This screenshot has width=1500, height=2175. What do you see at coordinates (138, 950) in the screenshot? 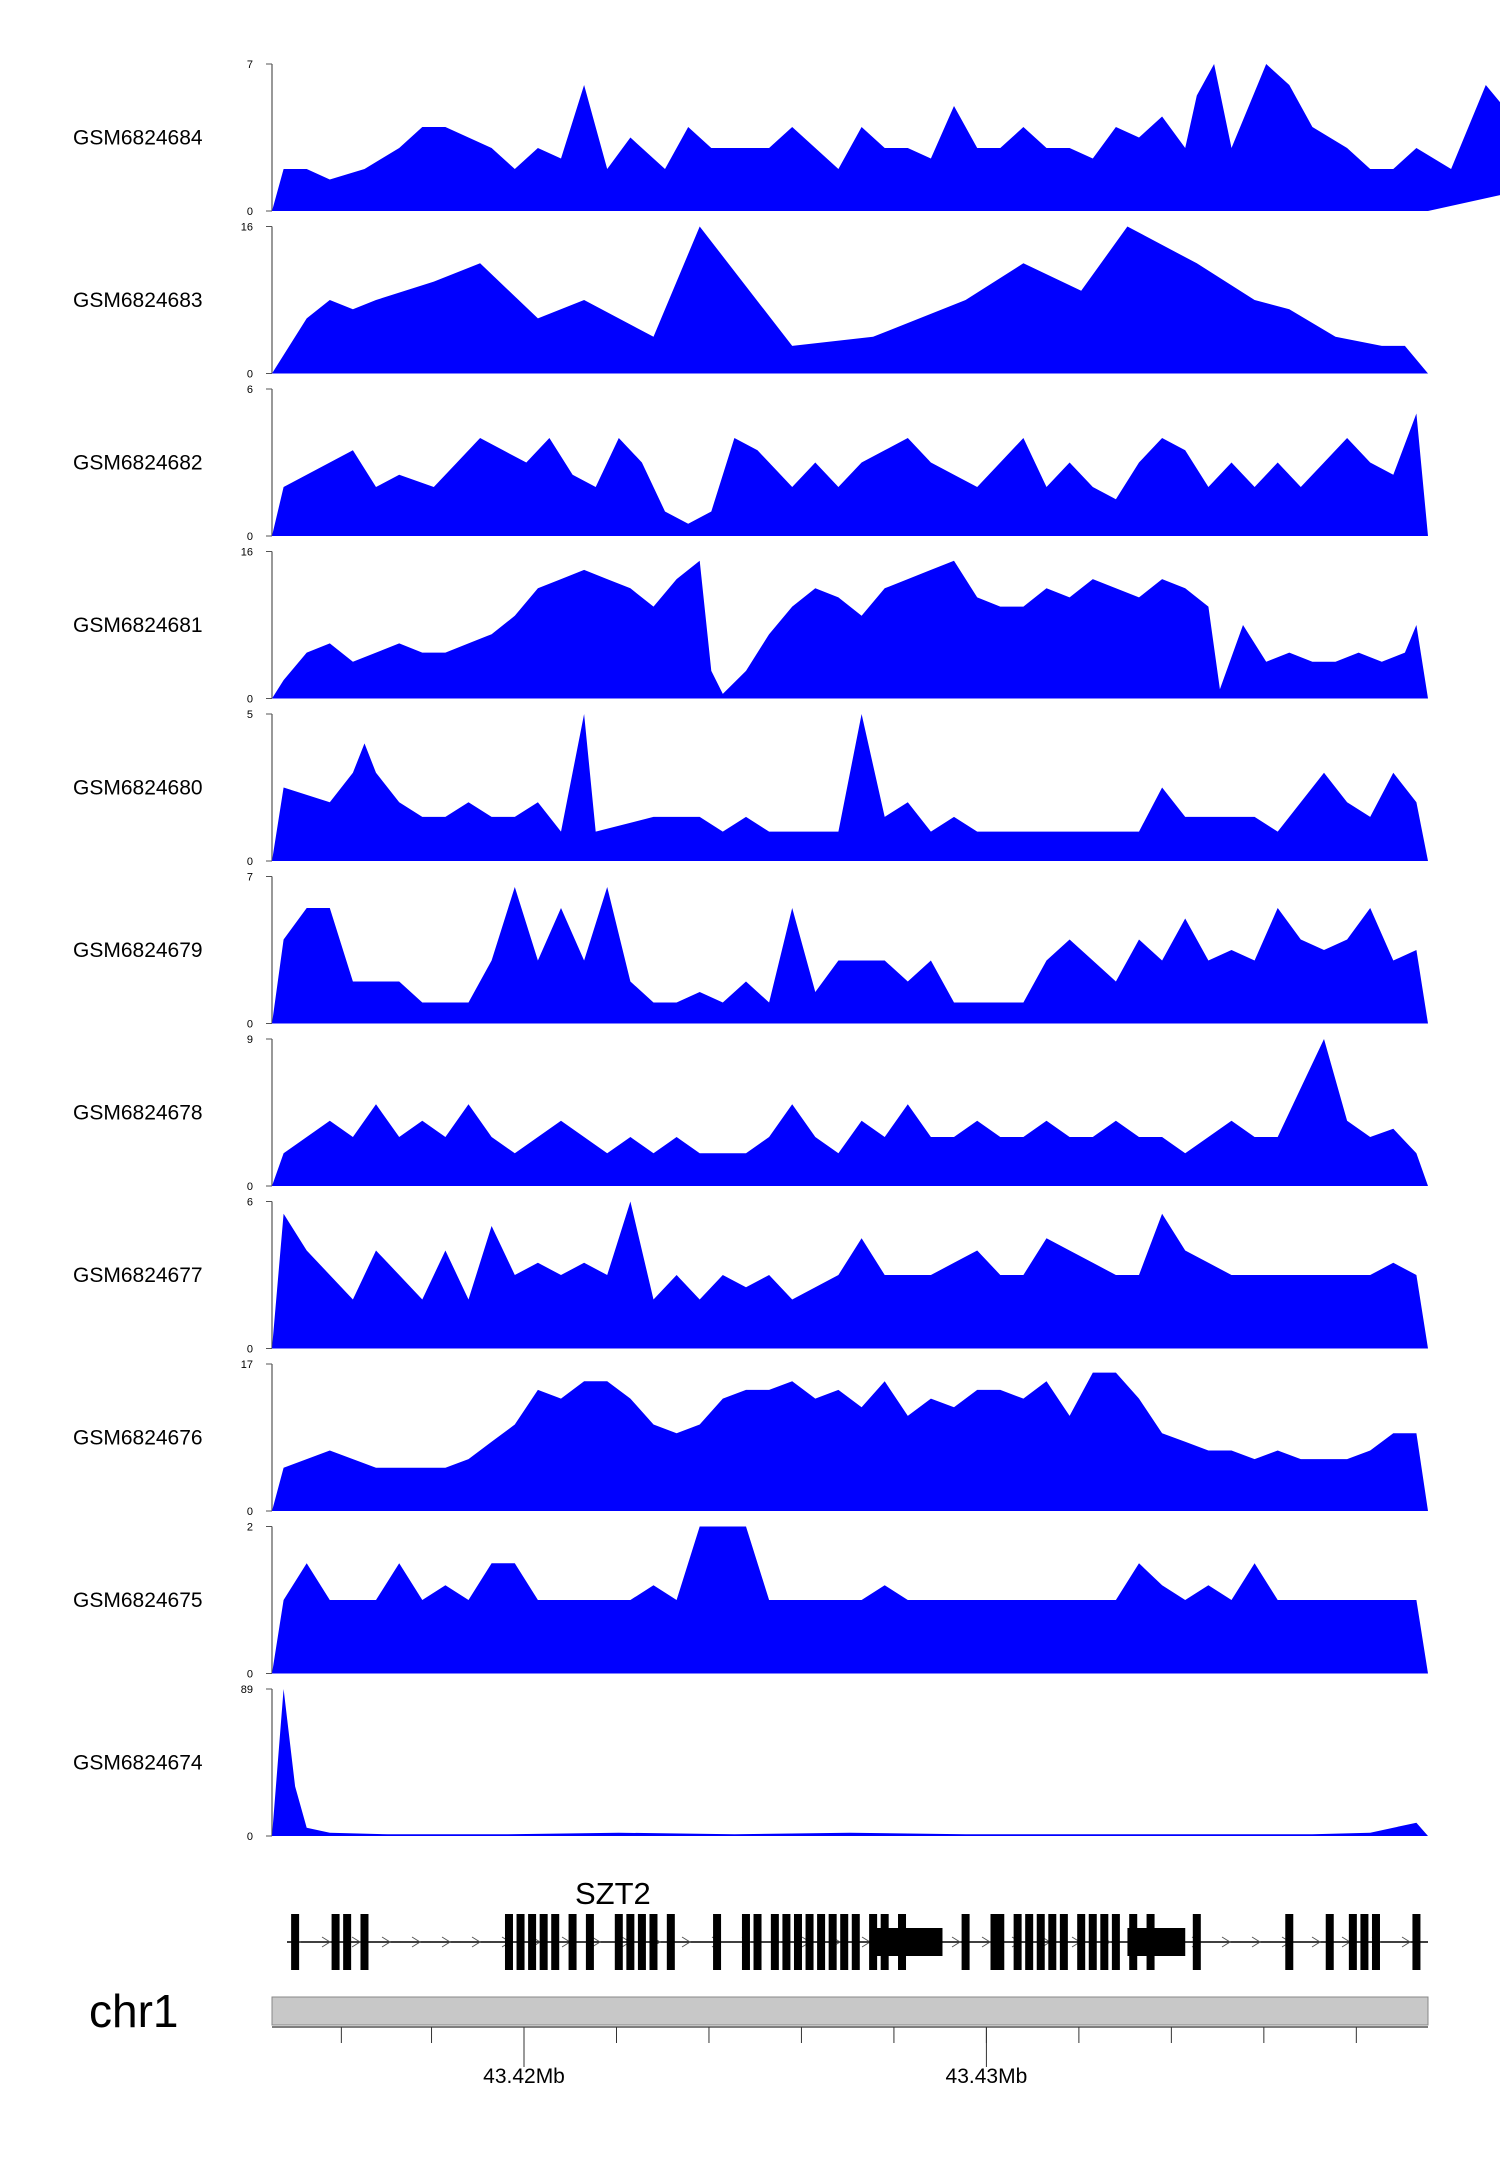
I see `track-label: GSM6824679` at bounding box center [138, 950].